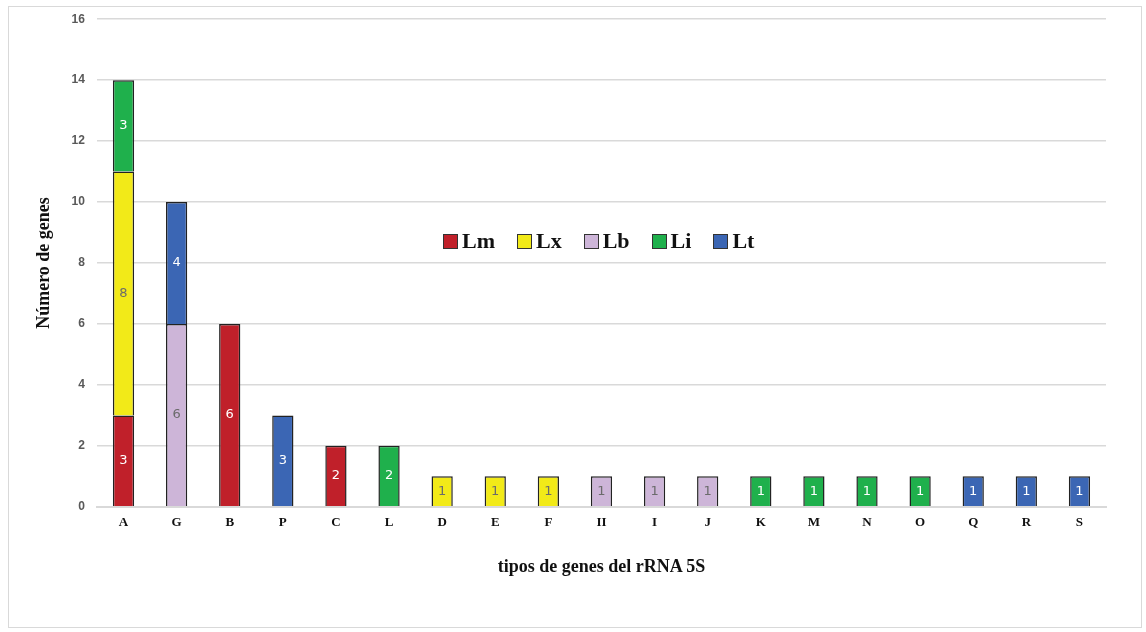 The width and height of the screenshot is (1146, 632). Describe the element at coordinates (495, 521) in the screenshot. I see `x-tick-label: E` at that location.